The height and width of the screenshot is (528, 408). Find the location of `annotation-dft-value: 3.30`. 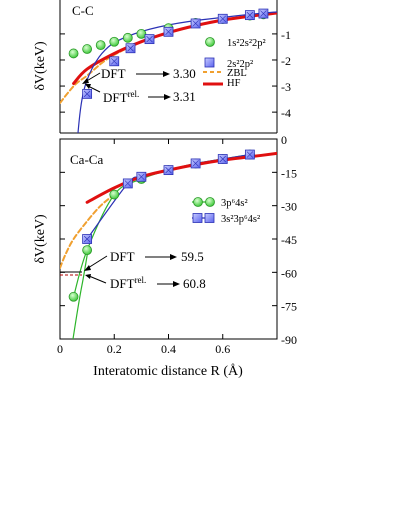

annotation-dft-value: 3.30 is located at coordinates (184, 73).